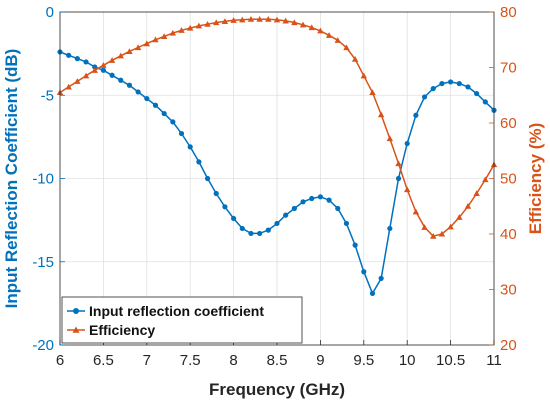 The image size is (550, 406). Describe the element at coordinates (122, 330) in the screenshot. I see `legend-label-efficiency: Efficiency` at that location.